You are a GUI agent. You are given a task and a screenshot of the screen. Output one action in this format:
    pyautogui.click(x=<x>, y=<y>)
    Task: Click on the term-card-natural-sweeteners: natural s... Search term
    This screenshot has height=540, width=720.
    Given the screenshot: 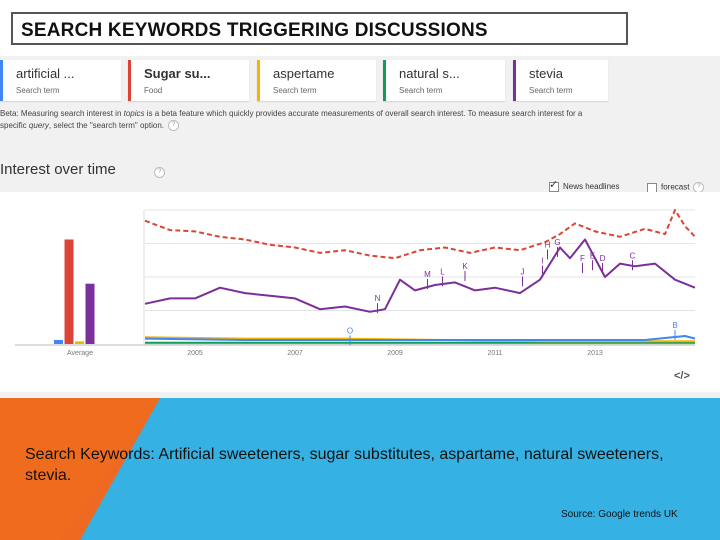 What is the action you would take?
    pyautogui.click(x=444, y=80)
    